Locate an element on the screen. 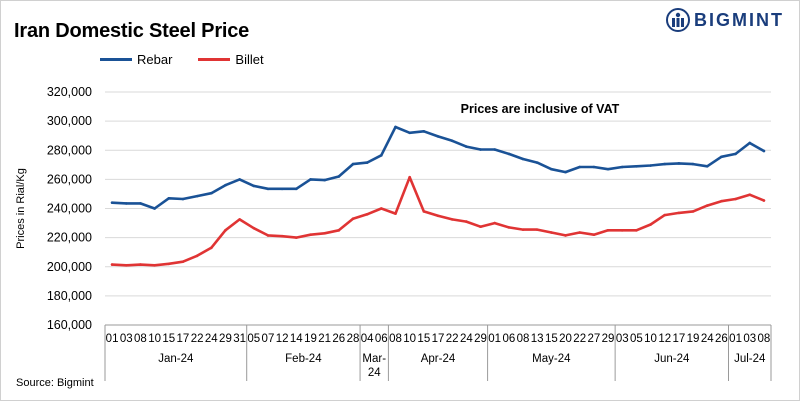 This screenshot has width=800, height=401. y-axis-label: Prices in Rial/Kg is located at coordinates (21, 208).